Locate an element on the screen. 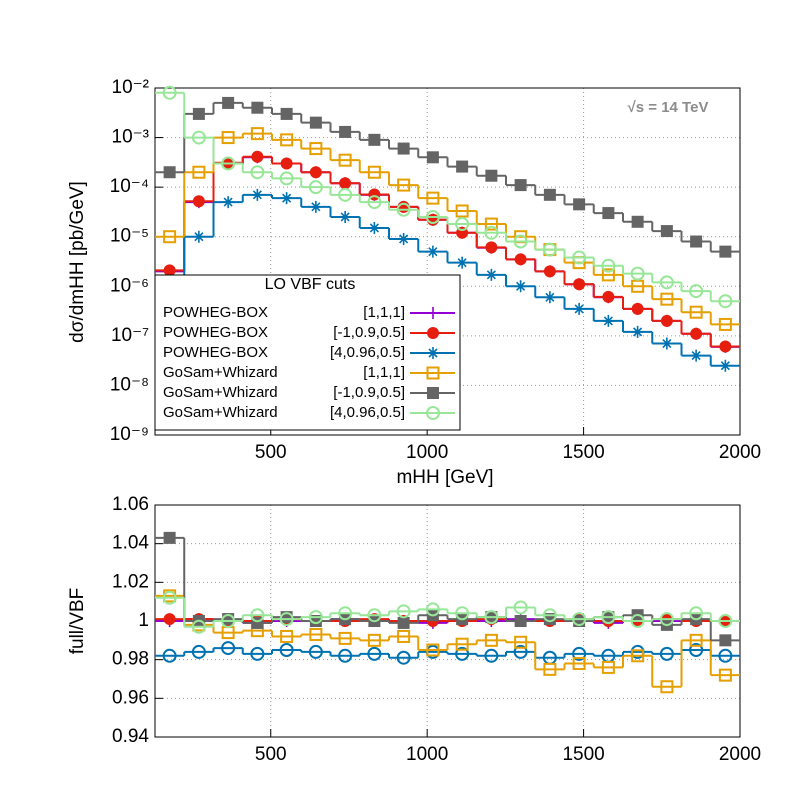 This screenshot has height=793, width=793. legend-name: POWHEG-BOX is located at coordinates (215, 352).